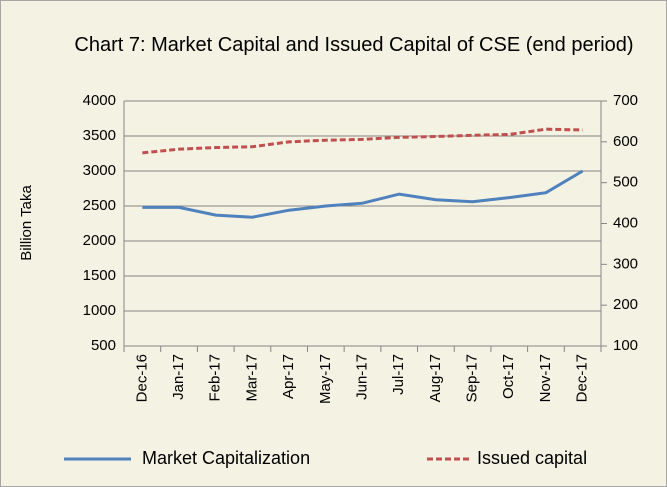 The image size is (667, 487). I want to click on x-tick-label: Apr-17, so click(288, 376).